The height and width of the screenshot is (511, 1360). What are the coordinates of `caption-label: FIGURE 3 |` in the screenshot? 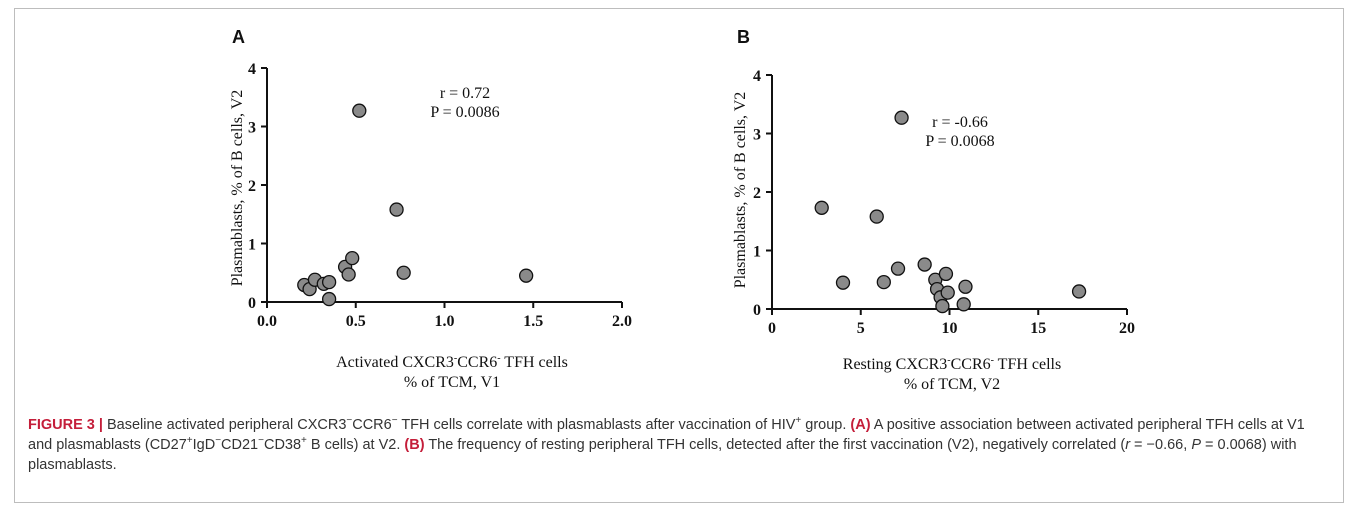 It's located at (65, 425).